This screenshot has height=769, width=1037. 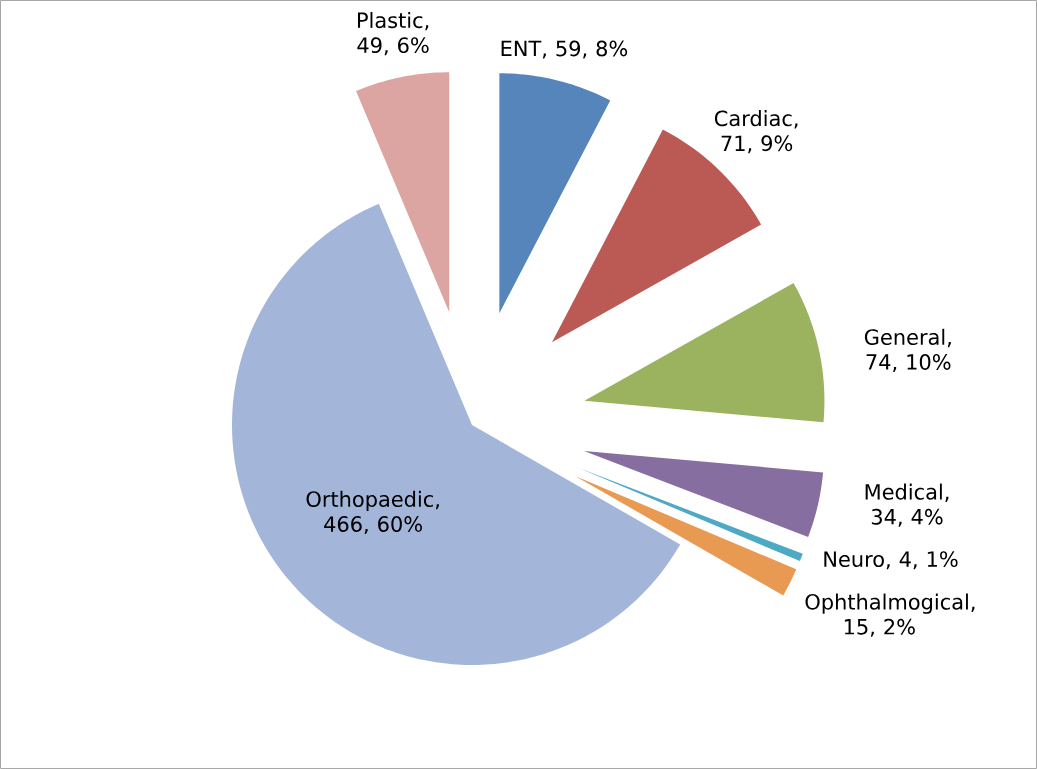 I want to click on data-label: , 59, 8%, so click(x=585, y=49).